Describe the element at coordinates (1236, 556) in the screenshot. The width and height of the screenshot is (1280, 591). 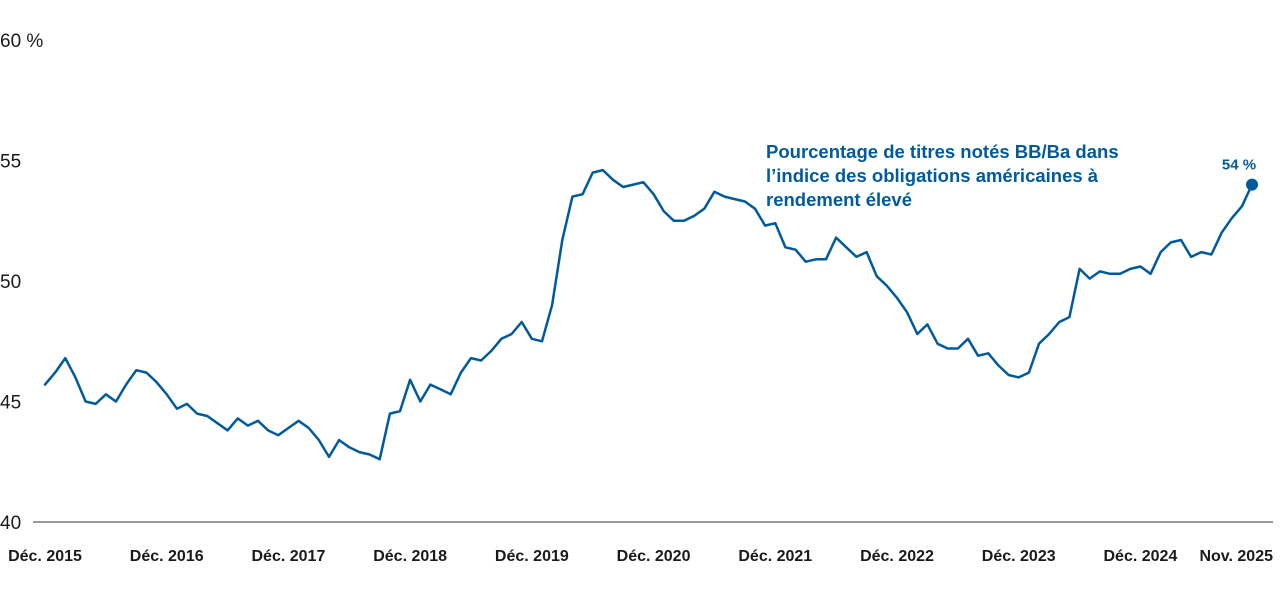
I see `x-tick-label: Nov. 2025` at that location.